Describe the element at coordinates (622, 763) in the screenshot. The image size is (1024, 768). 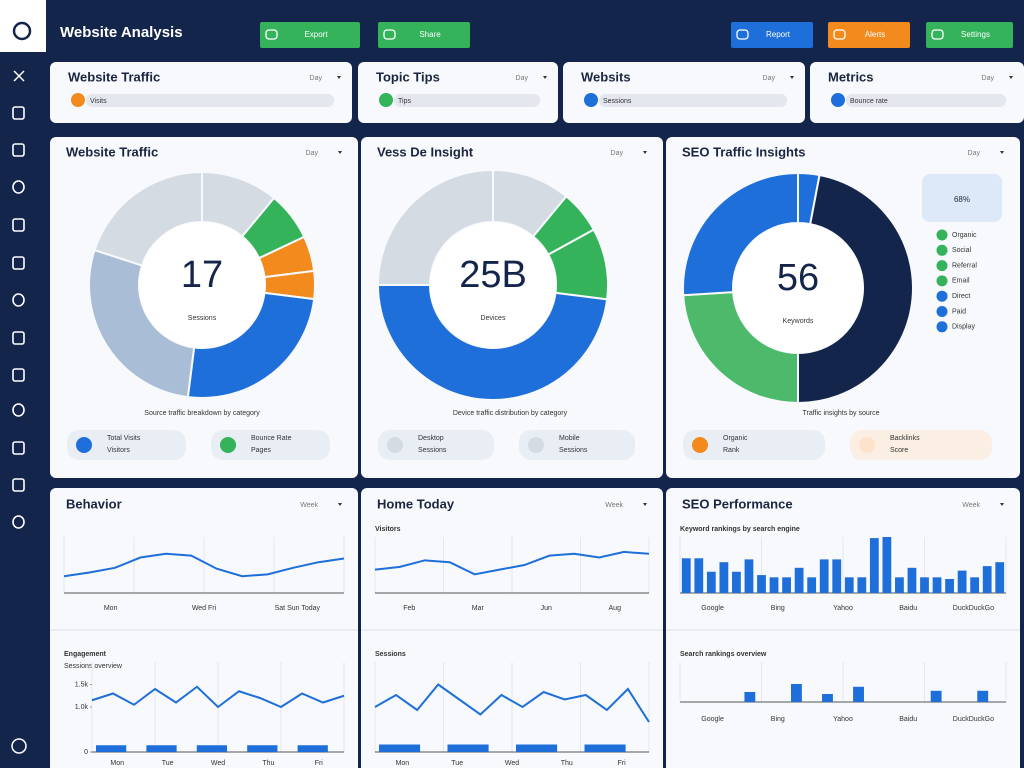
I see `x-tick-label: Fri` at that location.